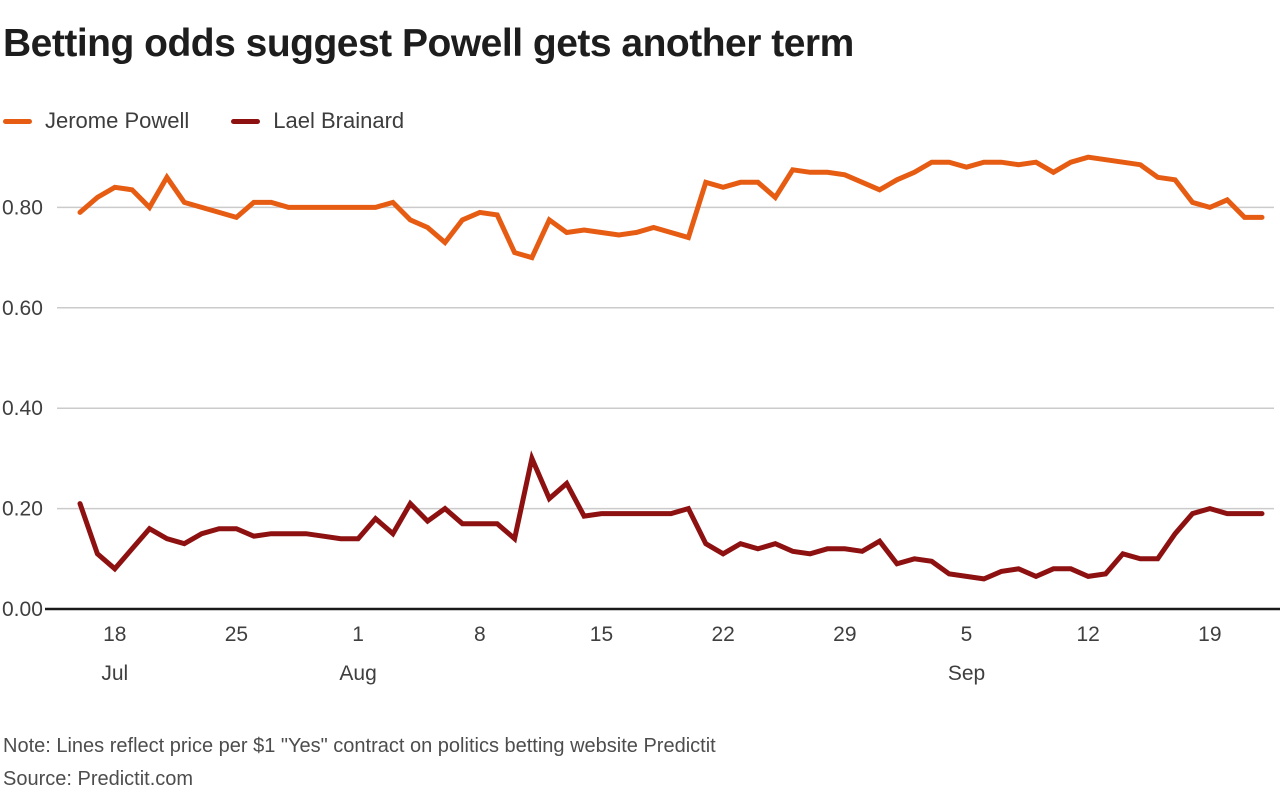 The height and width of the screenshot is (800, 1288). I want to click on x-month-label: Sep, so click(966, 673).